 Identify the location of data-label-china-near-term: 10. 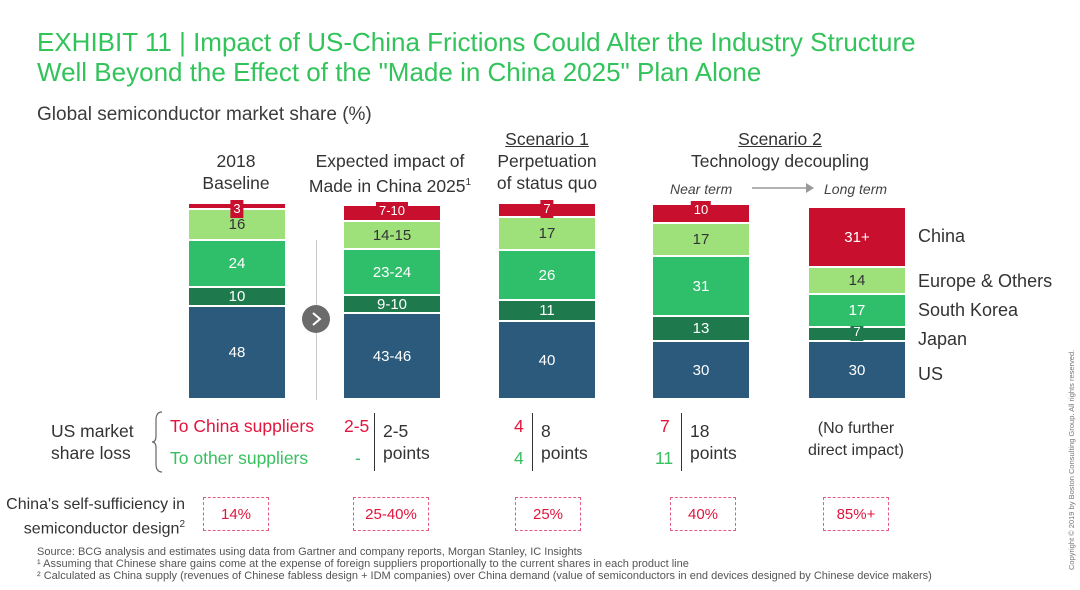
(701, 210).